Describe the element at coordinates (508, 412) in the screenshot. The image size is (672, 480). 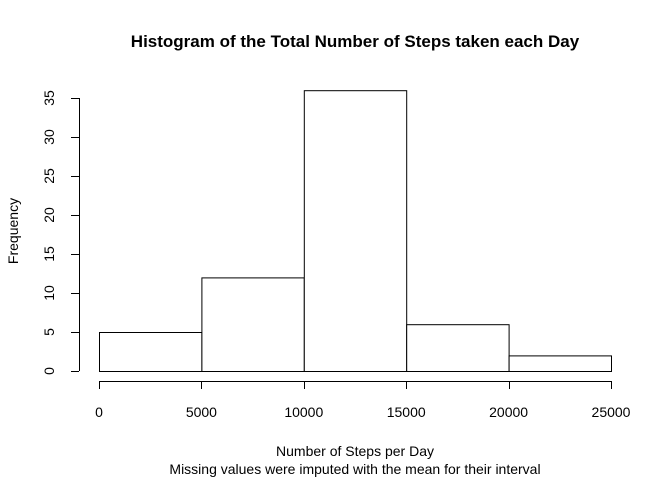
I see `x-tick-label: 20000` at that location.